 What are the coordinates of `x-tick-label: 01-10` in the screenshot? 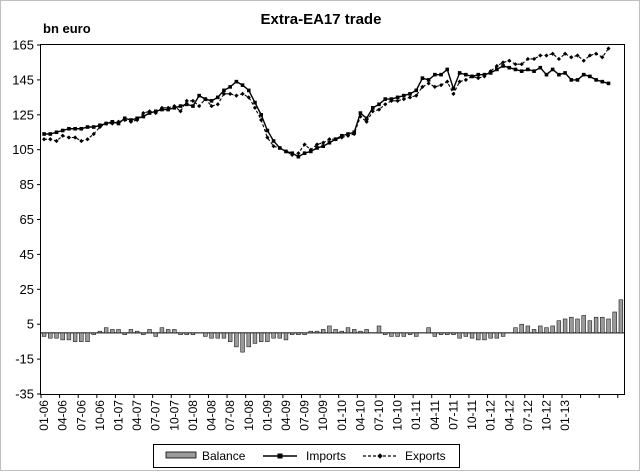 It's located at (342, 415).